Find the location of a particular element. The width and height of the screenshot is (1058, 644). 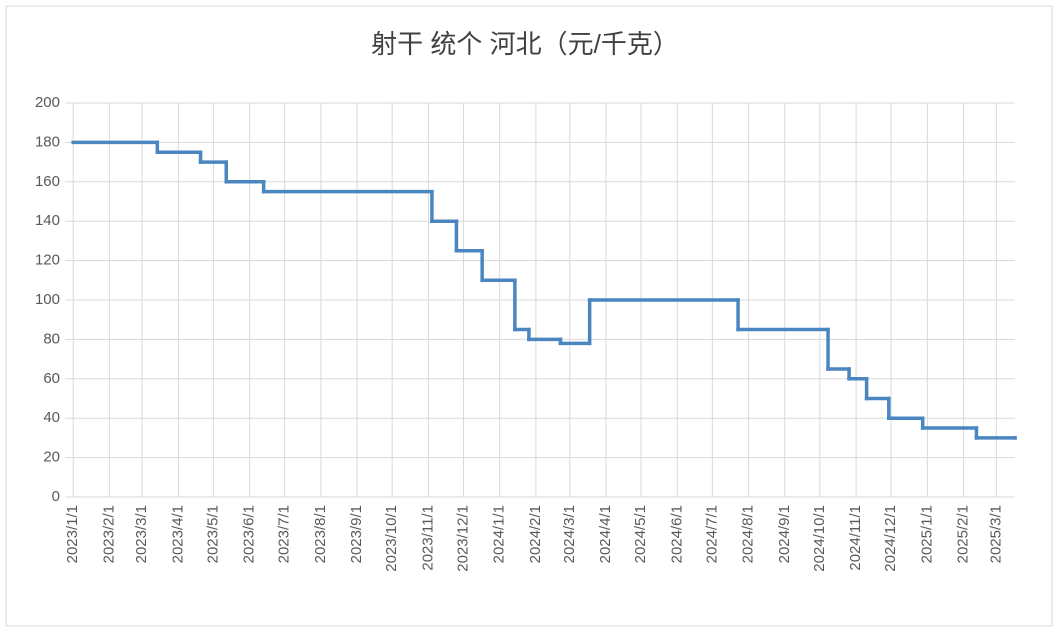

x-tick-label: 2023/12/1 is located at coordinates (462, 538).